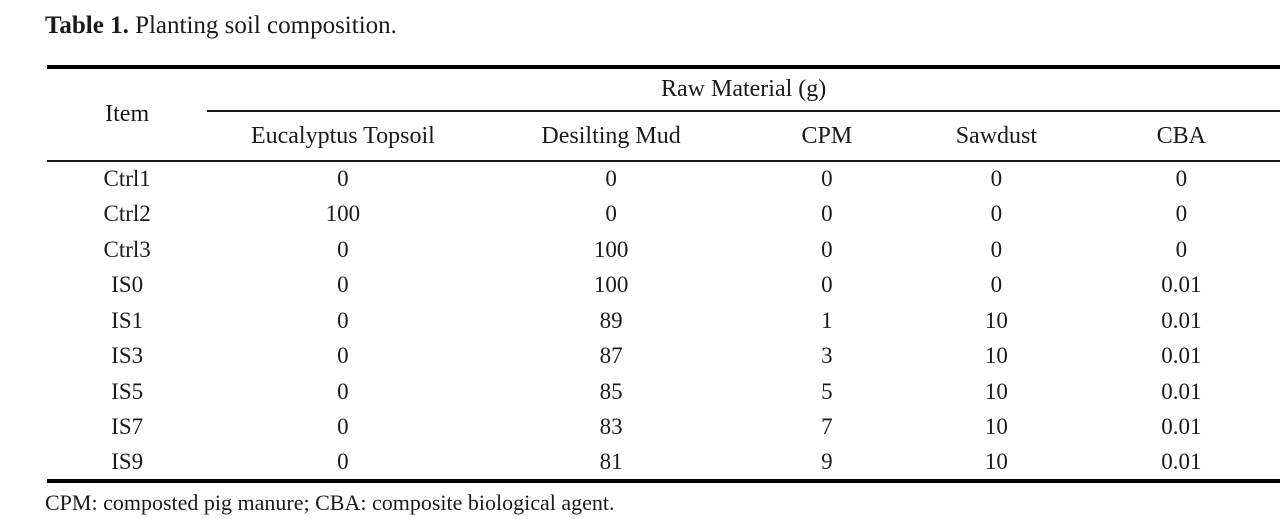 This screenshot has width=1280, height=519. I want to click on value-cell: 83, so click(611, 427).